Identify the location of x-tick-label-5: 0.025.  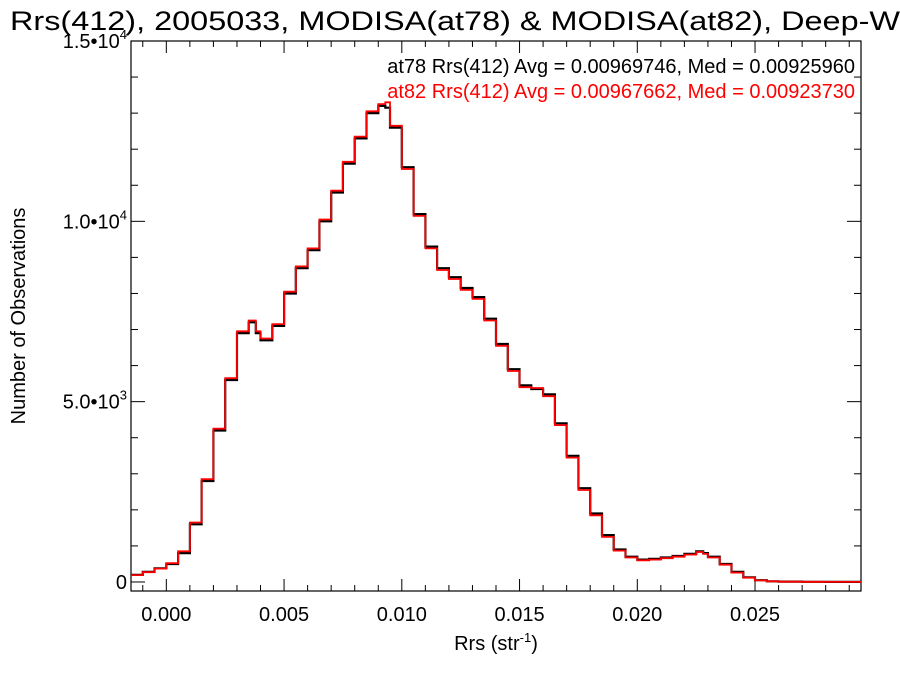
(755, 615).